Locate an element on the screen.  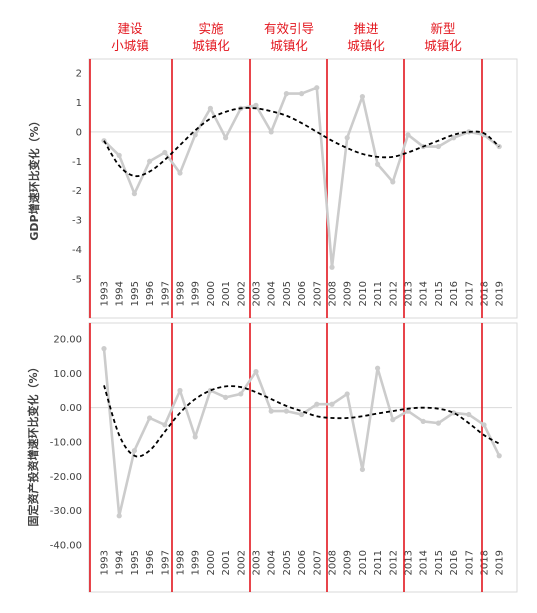
x-tick-label: 2016 is located at coordinates (454, 293).